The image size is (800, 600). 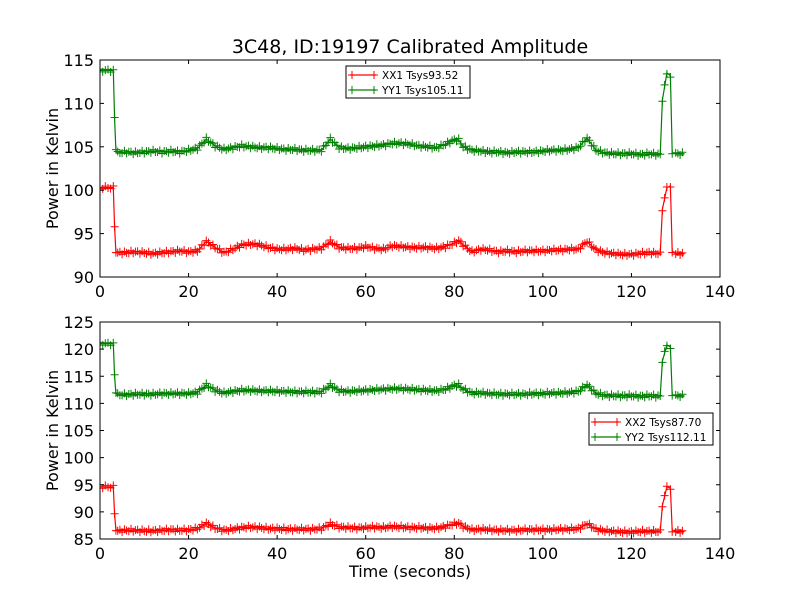 I want to click on x-tick-label: 140, so click(x=720, y=553).